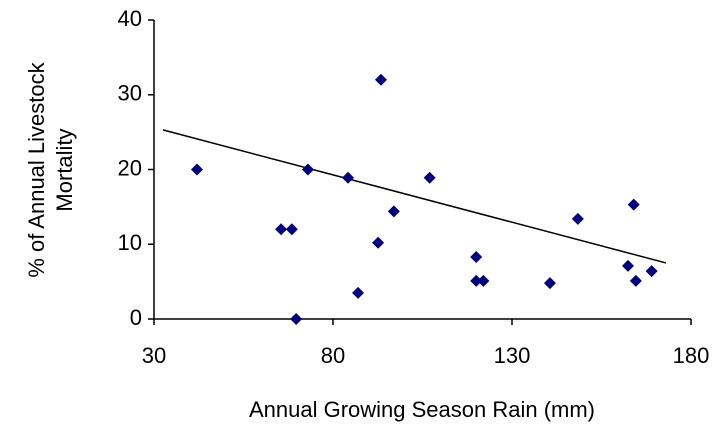  What do you see at coordinates (64, 169) in the screenshot?
I see `y-axis-title-line: Mortality` at bounding box center [64, 169].